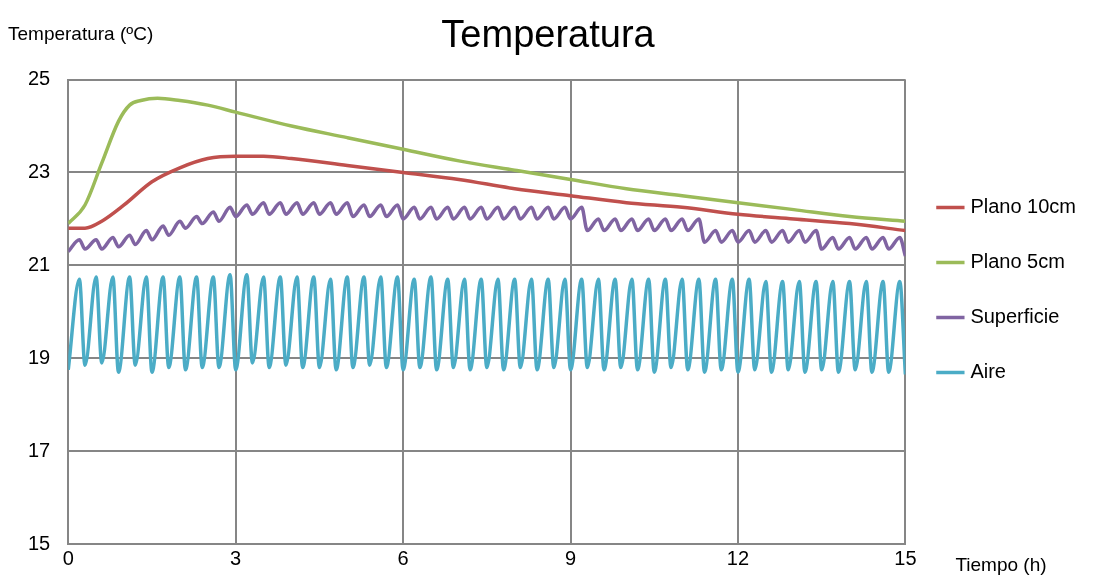 The width and height of the screenshot is (1110, 578). I want to click on y-tick-label: 25, so click(39, 78).